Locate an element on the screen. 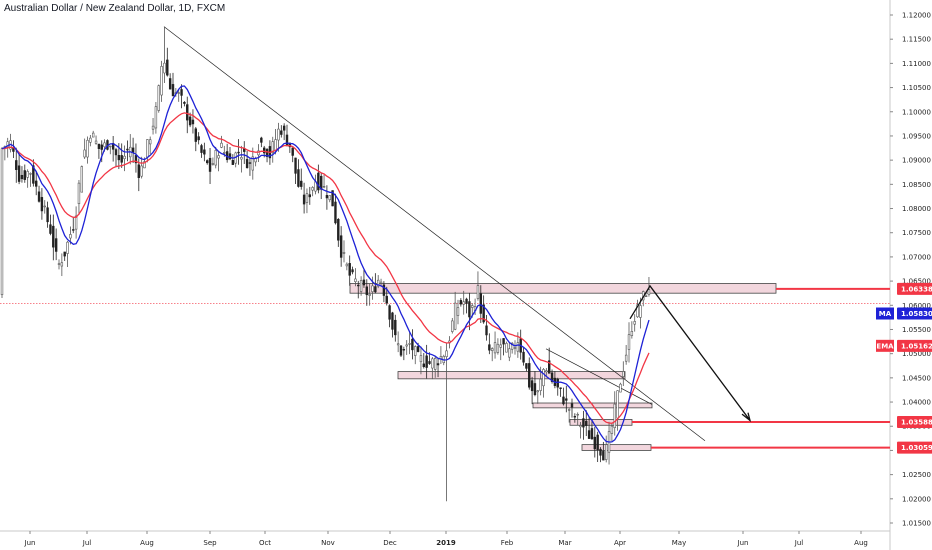 This screenshot has width=932, height=550. price-tick-label: 1.02500 is located at coordinates (916, 475).